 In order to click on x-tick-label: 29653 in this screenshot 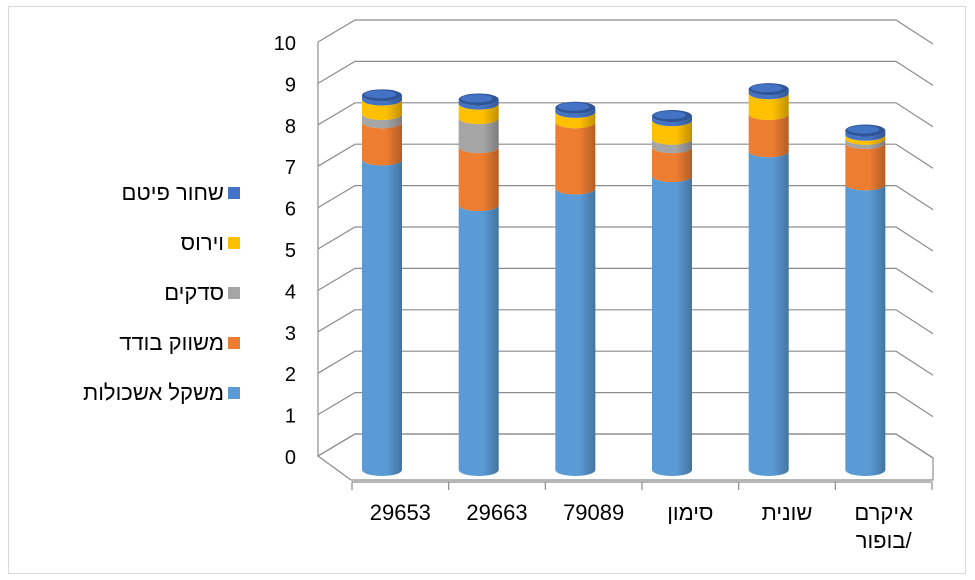, I will do `click(400, 512)`.